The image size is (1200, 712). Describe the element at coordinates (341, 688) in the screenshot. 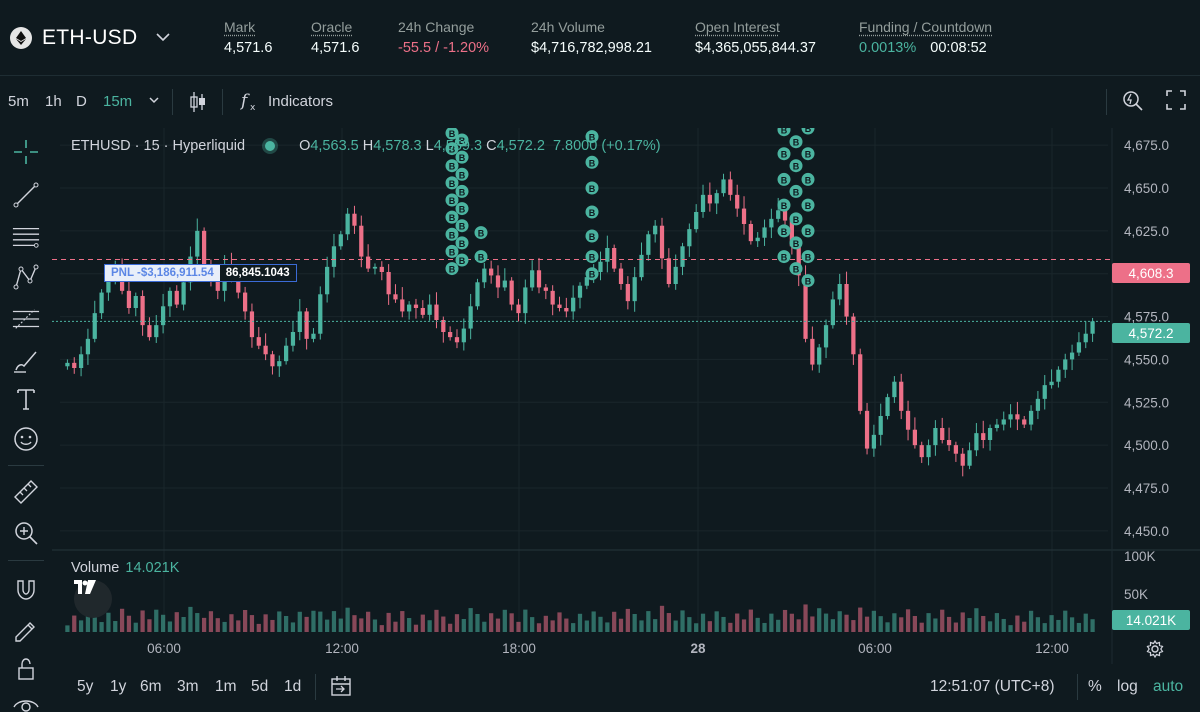

I see `goto-date-icon` at that location.